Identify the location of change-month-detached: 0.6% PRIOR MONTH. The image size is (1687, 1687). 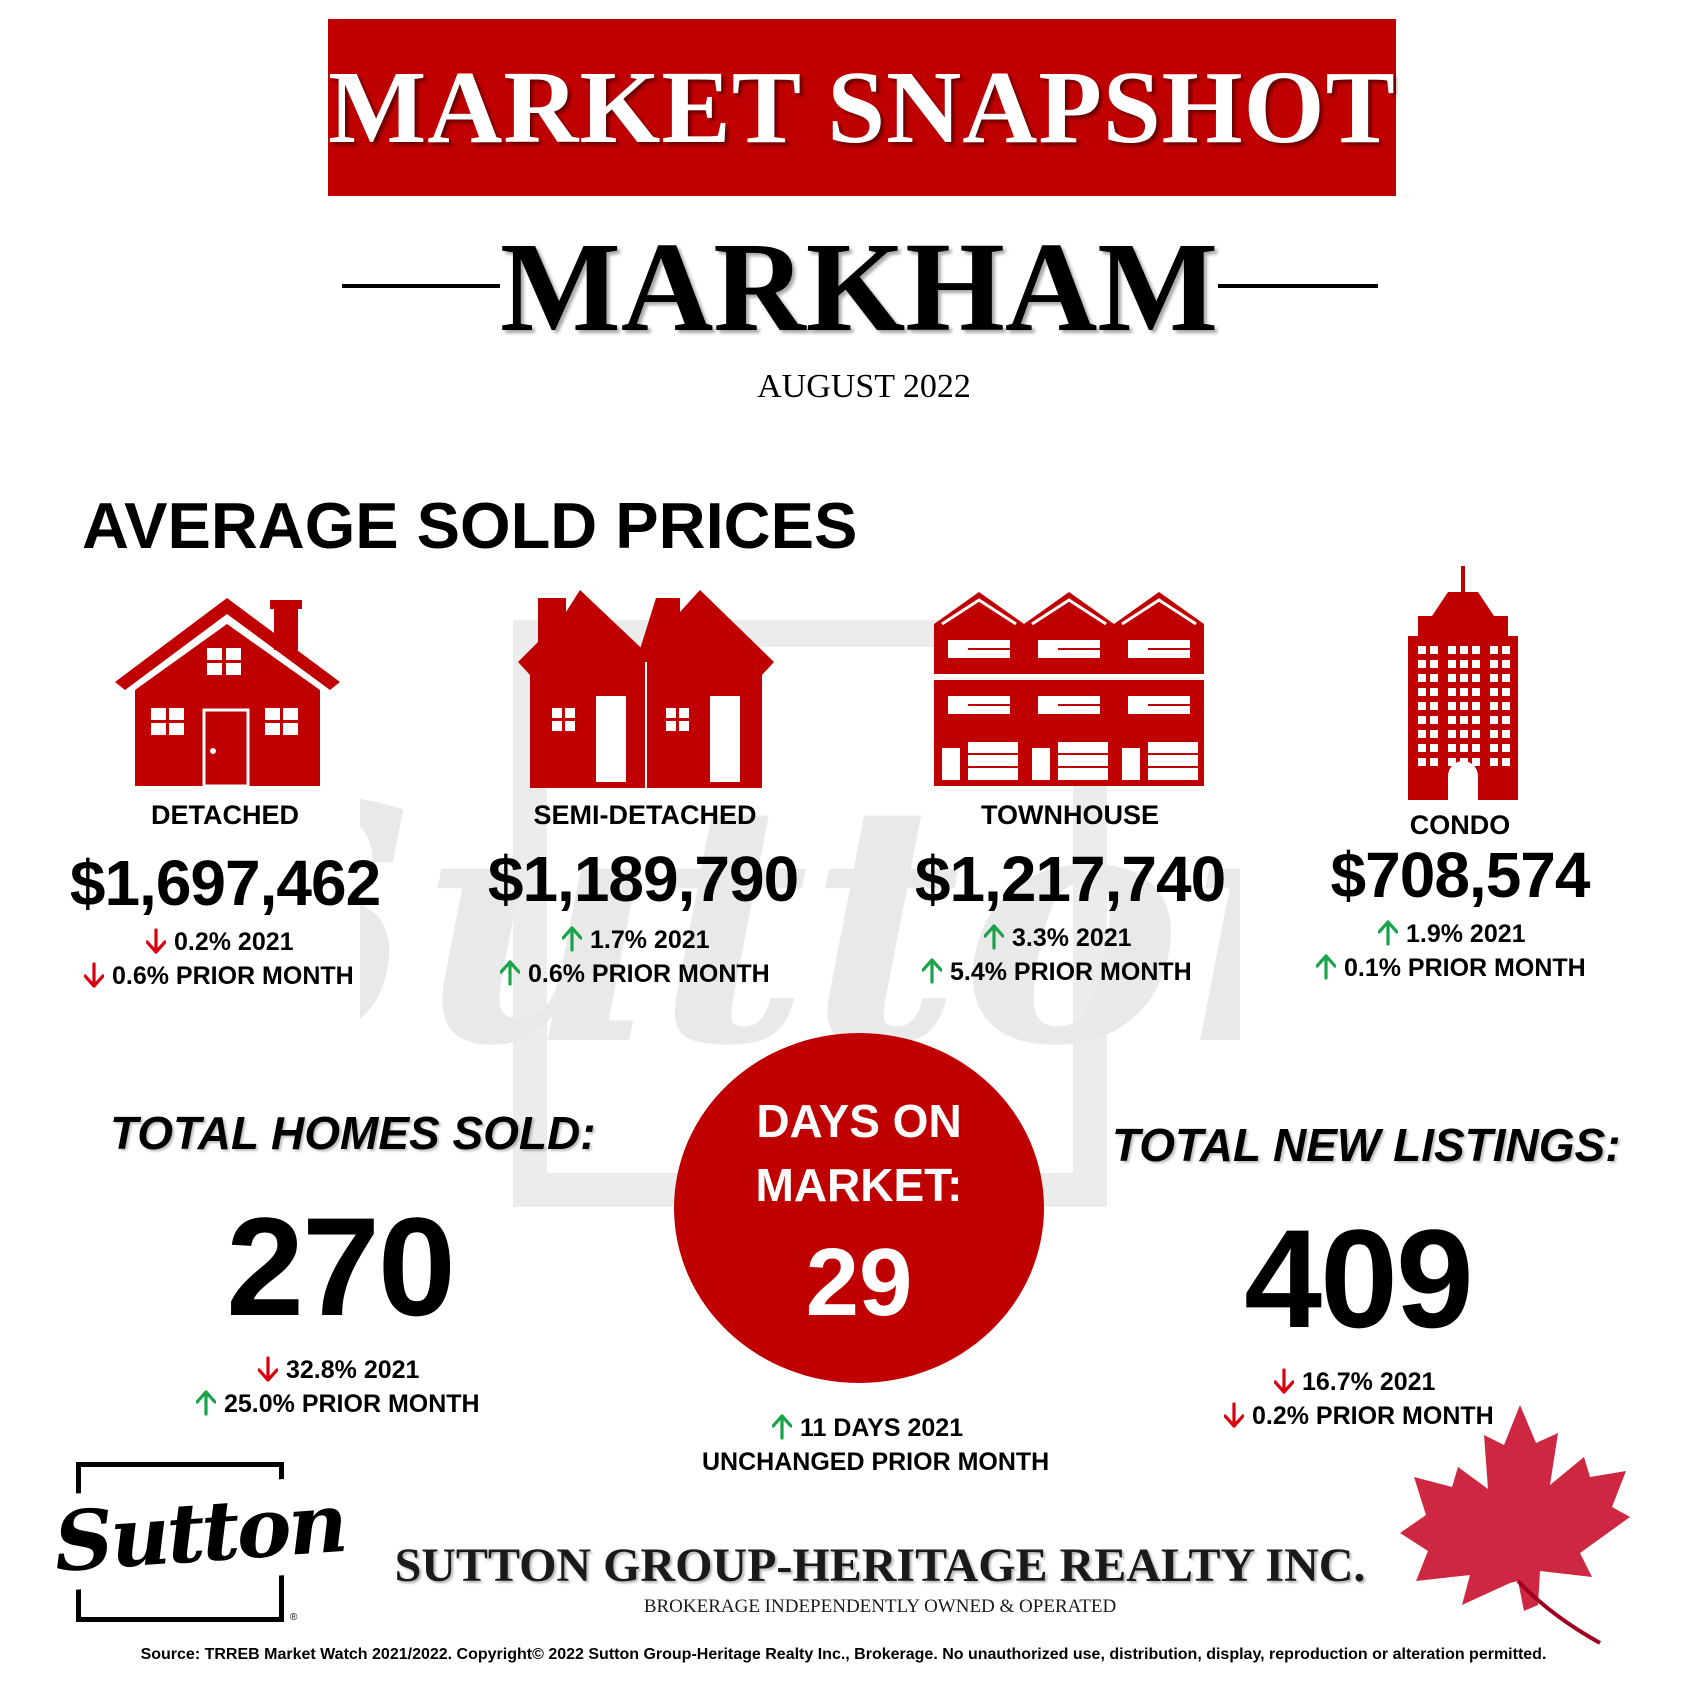
(218, 976).